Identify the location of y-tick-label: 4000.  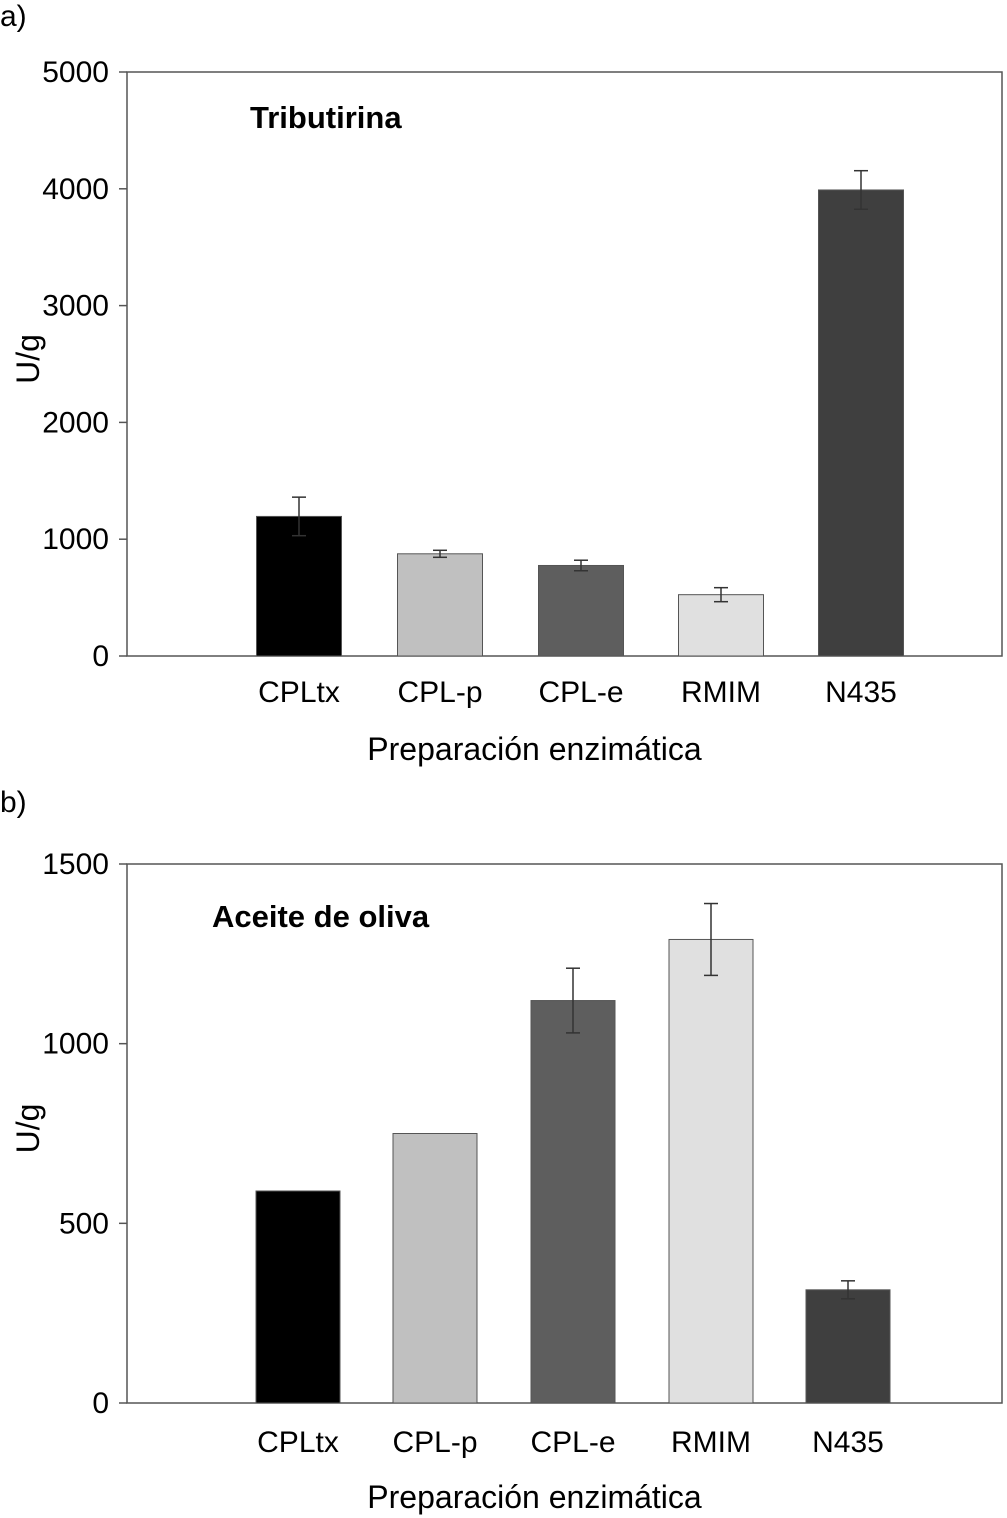
(75, 189).